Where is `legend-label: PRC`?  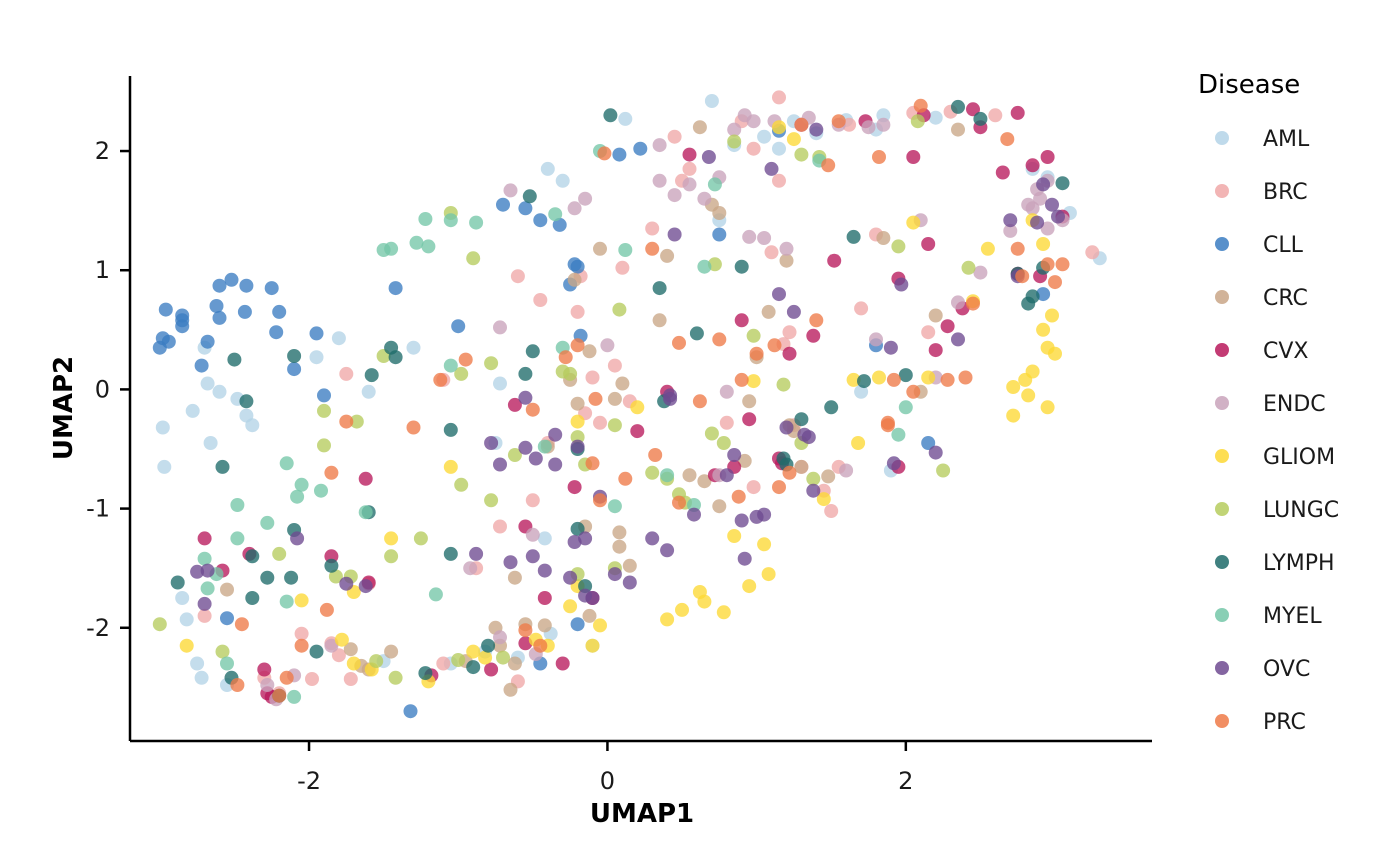 legend-label: PRC is located at coordinates (1284, 722).